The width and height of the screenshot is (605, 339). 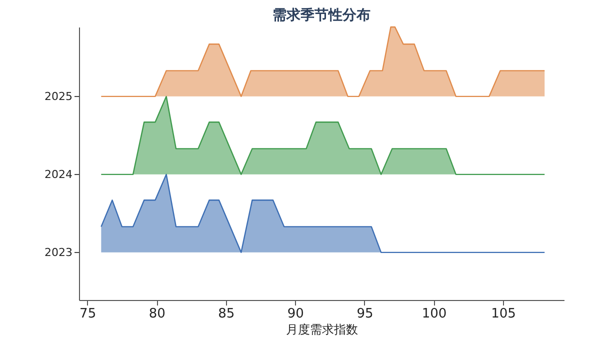 What do you see at coordinates (226, 314) in the screenshot?
I see `x-tick-label: 85` at bounding box center [226, 314].